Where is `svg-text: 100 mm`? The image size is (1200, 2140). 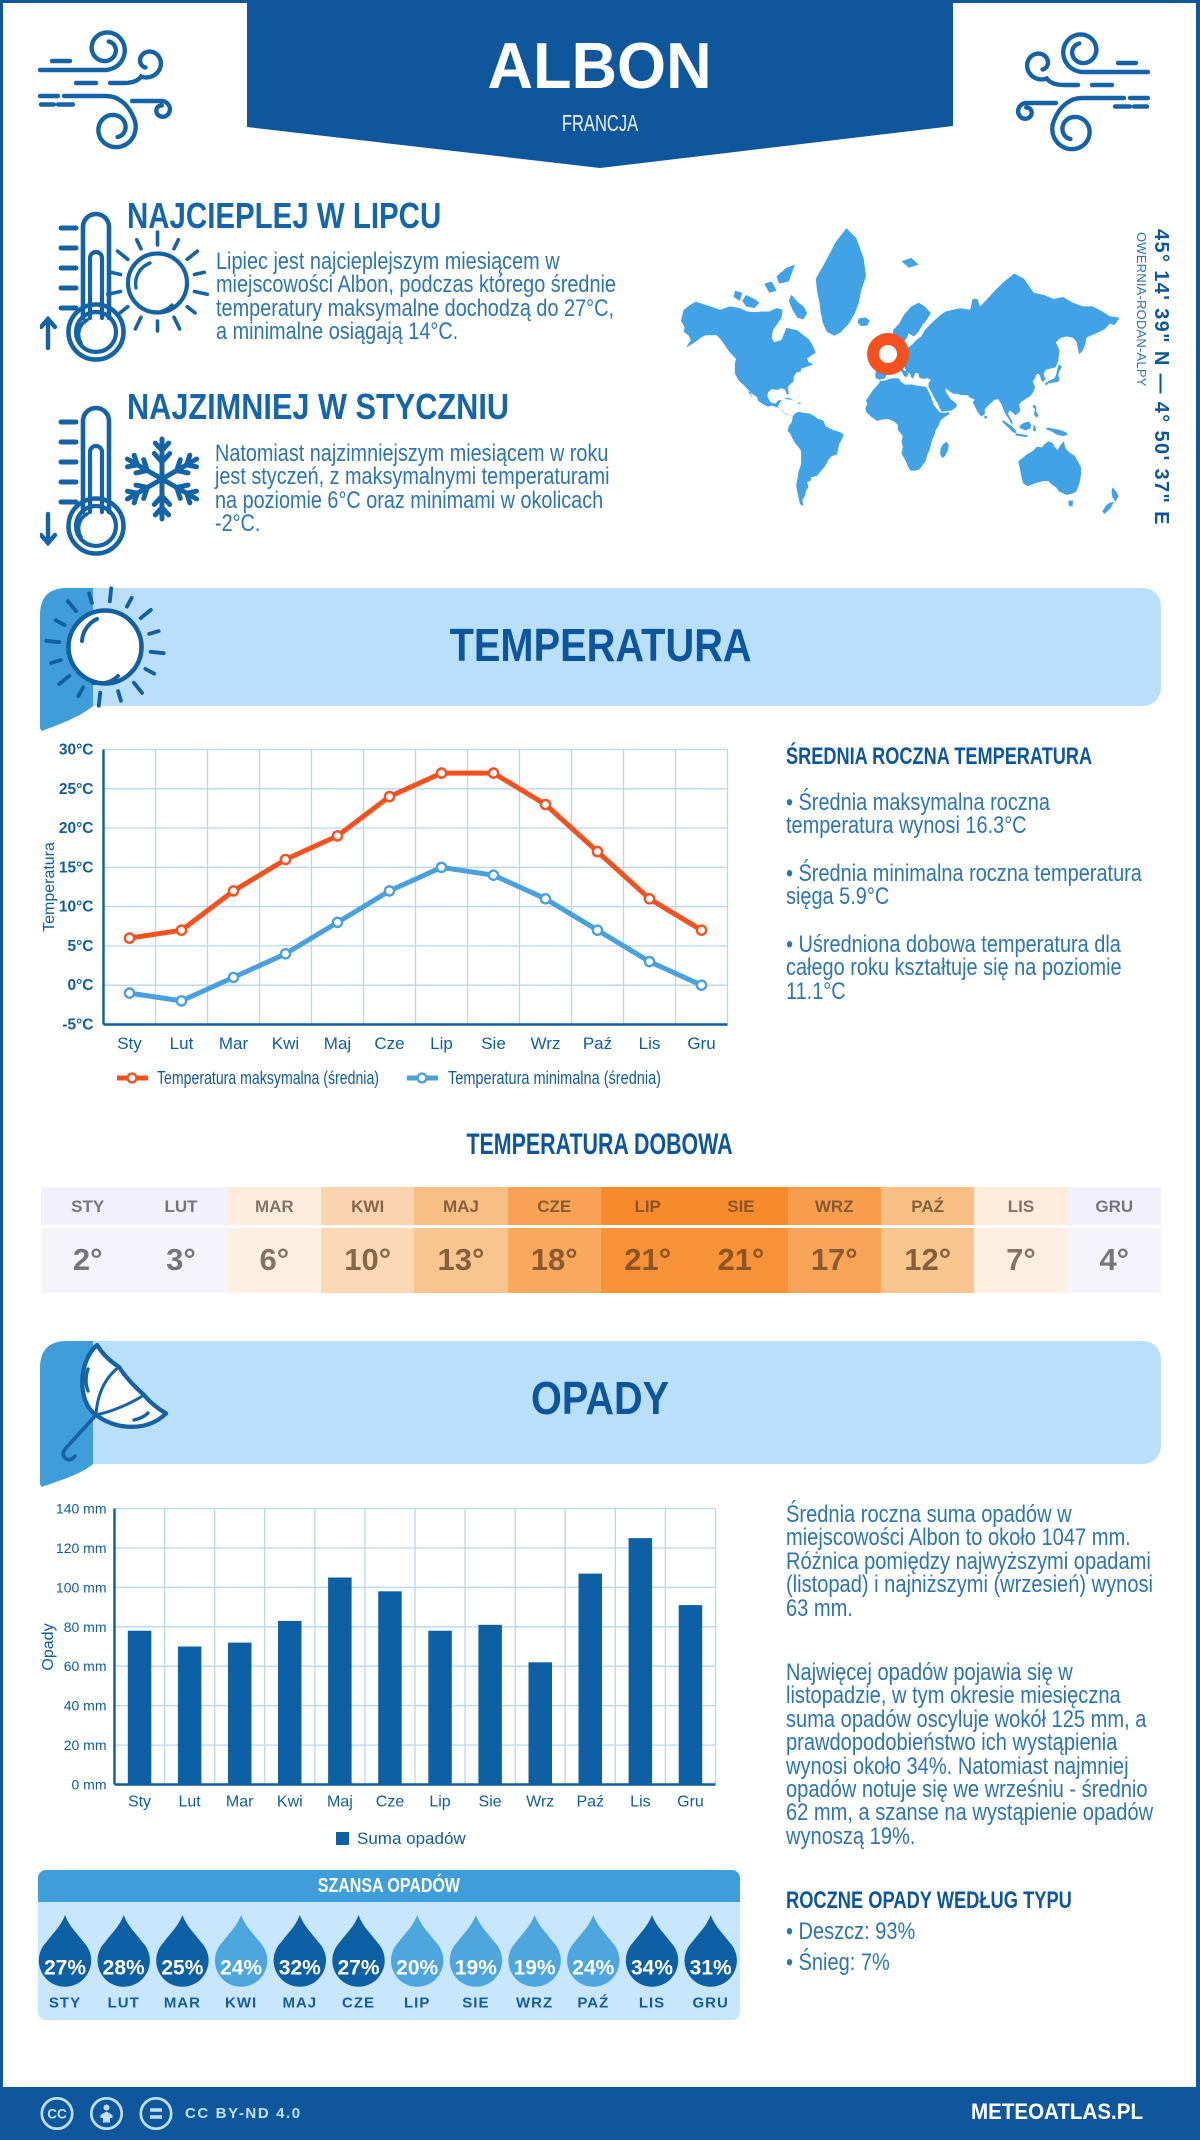 svg-text: 100 mm is located at coordinates (81, 1587).